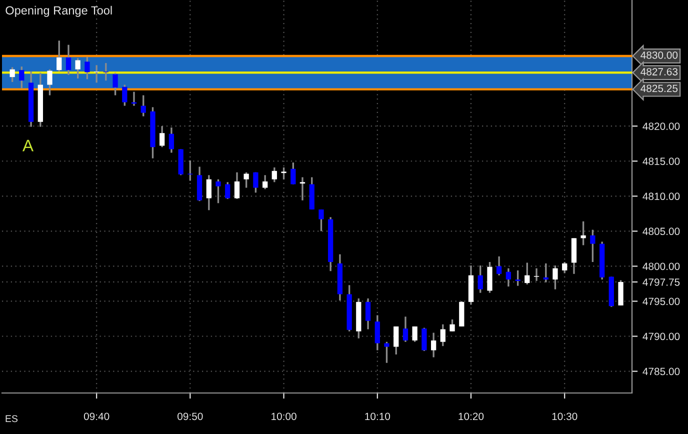  What do you see at coordinates (565, 416) in the screenshot?
I see `x-tick-label: 10:30` at bounding box center [565, 416].